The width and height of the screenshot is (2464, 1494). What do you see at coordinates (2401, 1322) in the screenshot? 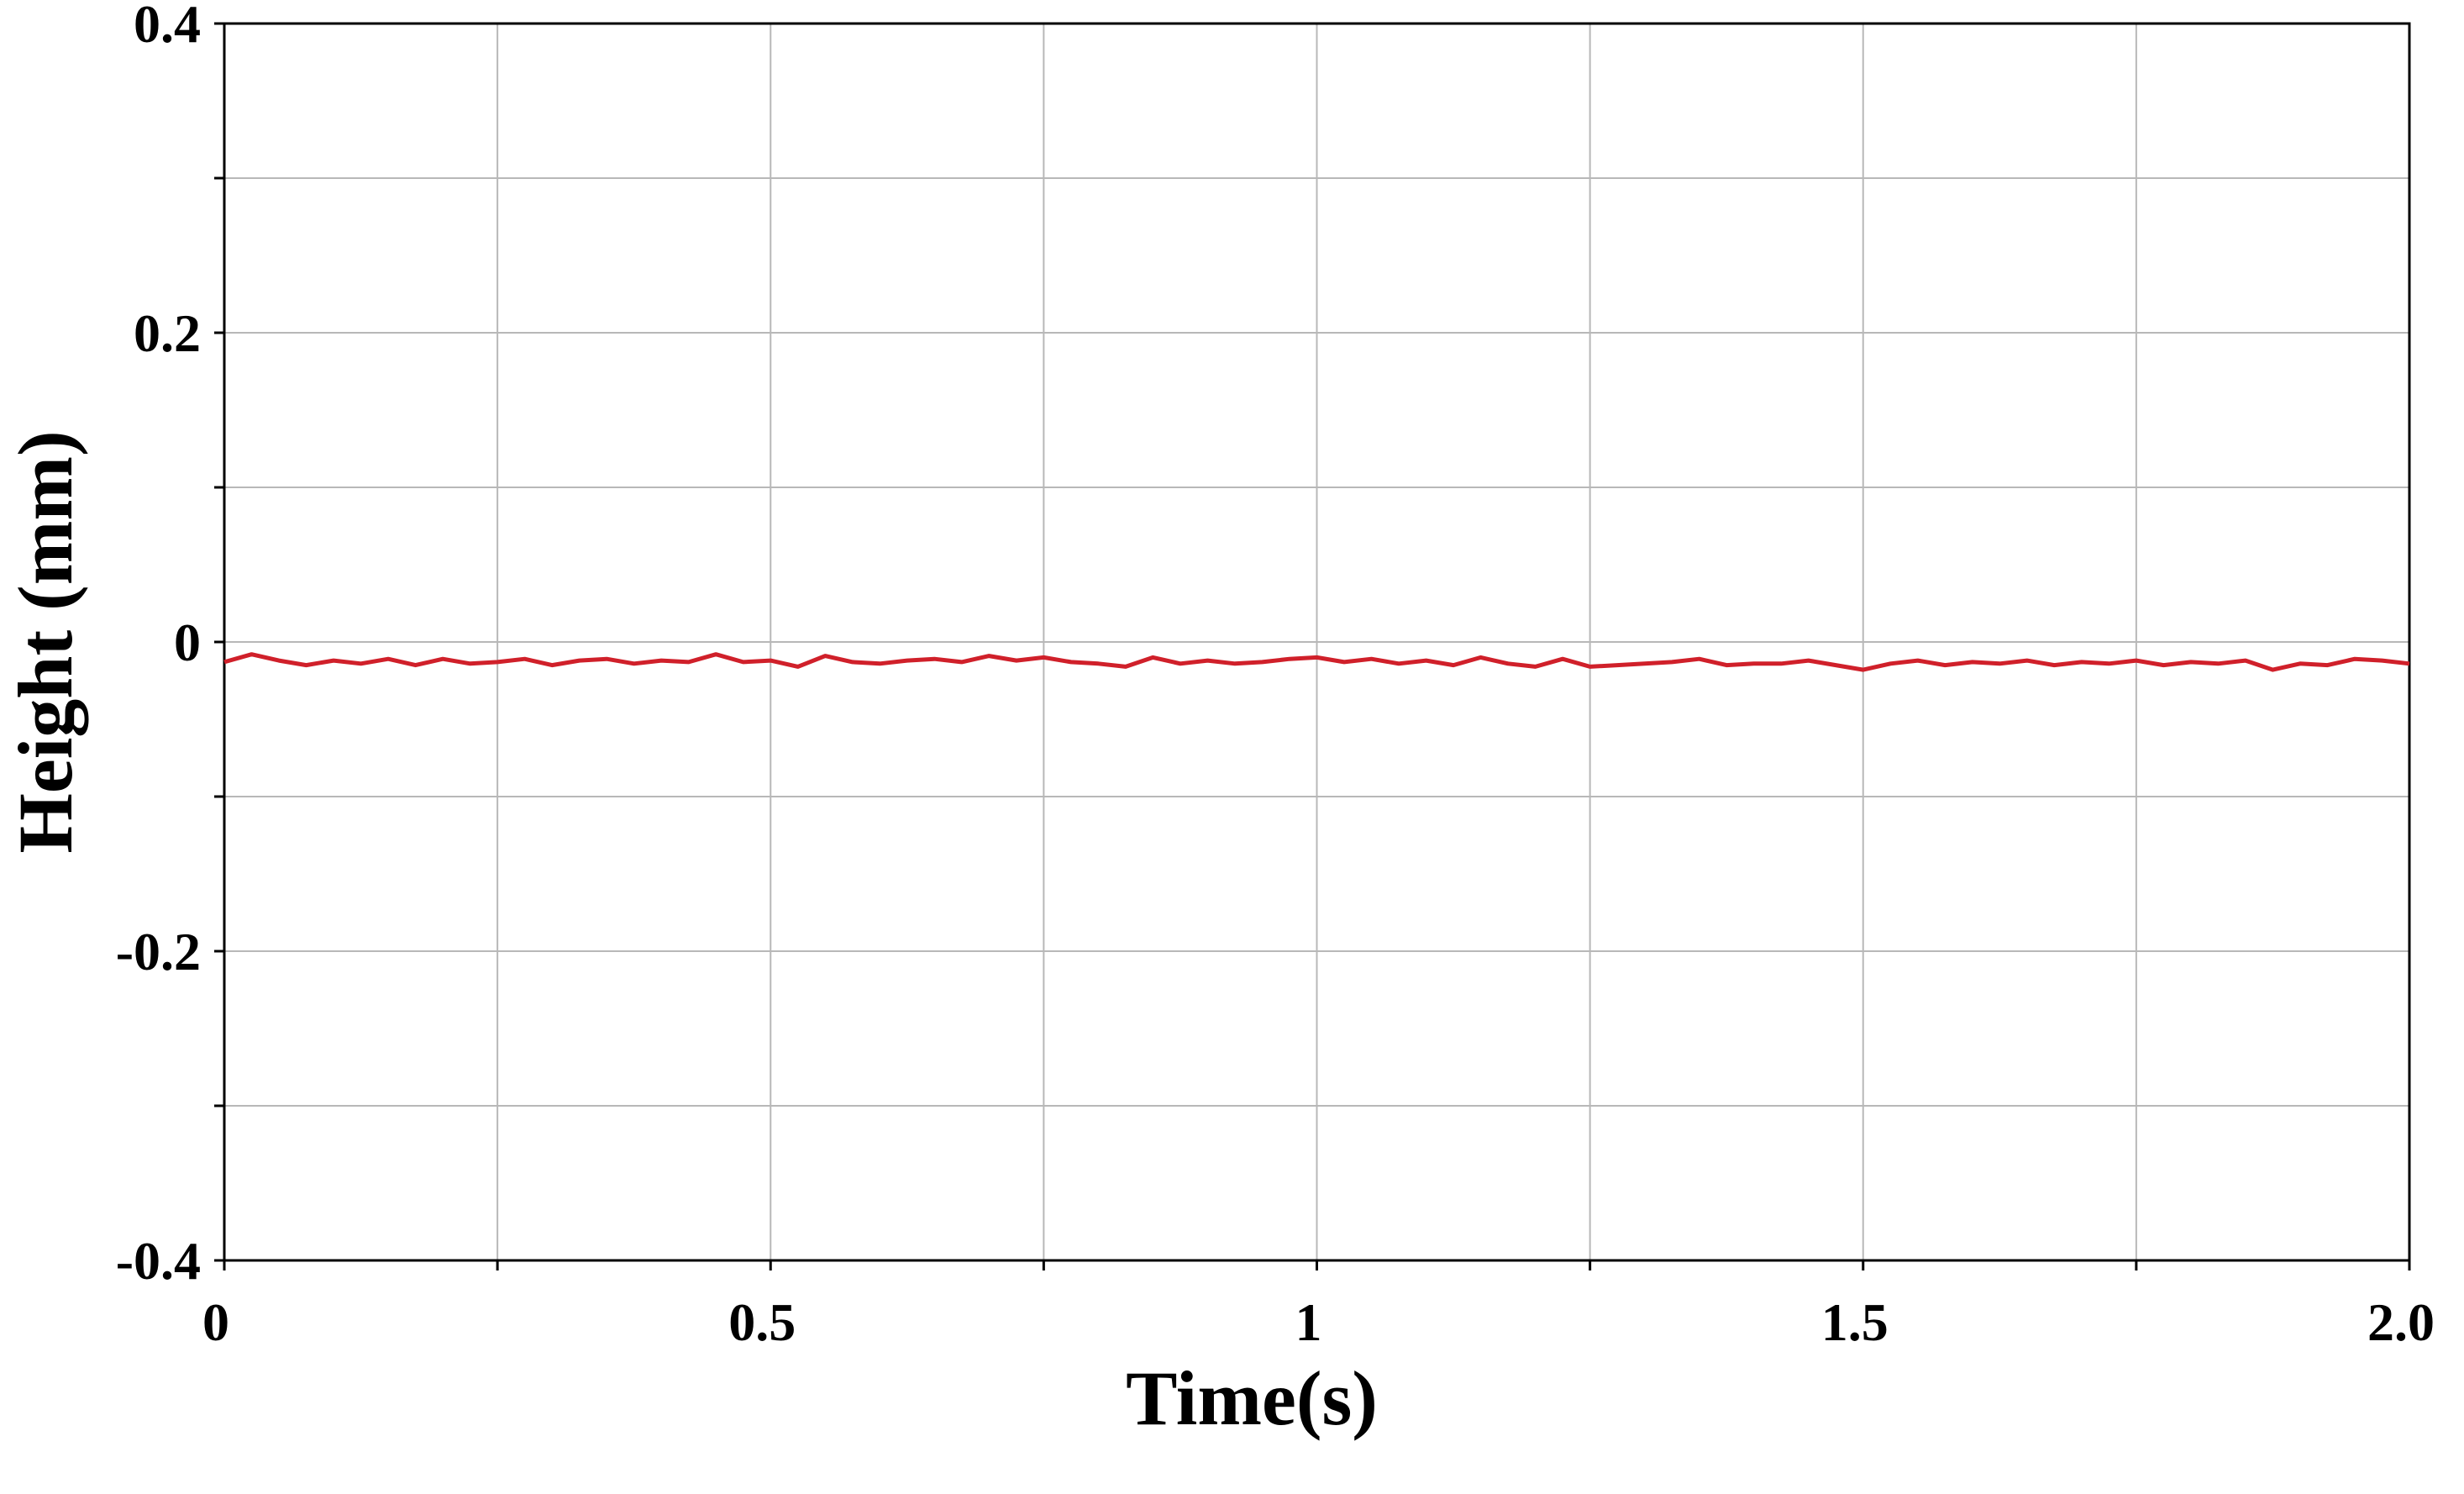
I see `x-tick-label: 2.0` at bounding box center [2401, 1322].